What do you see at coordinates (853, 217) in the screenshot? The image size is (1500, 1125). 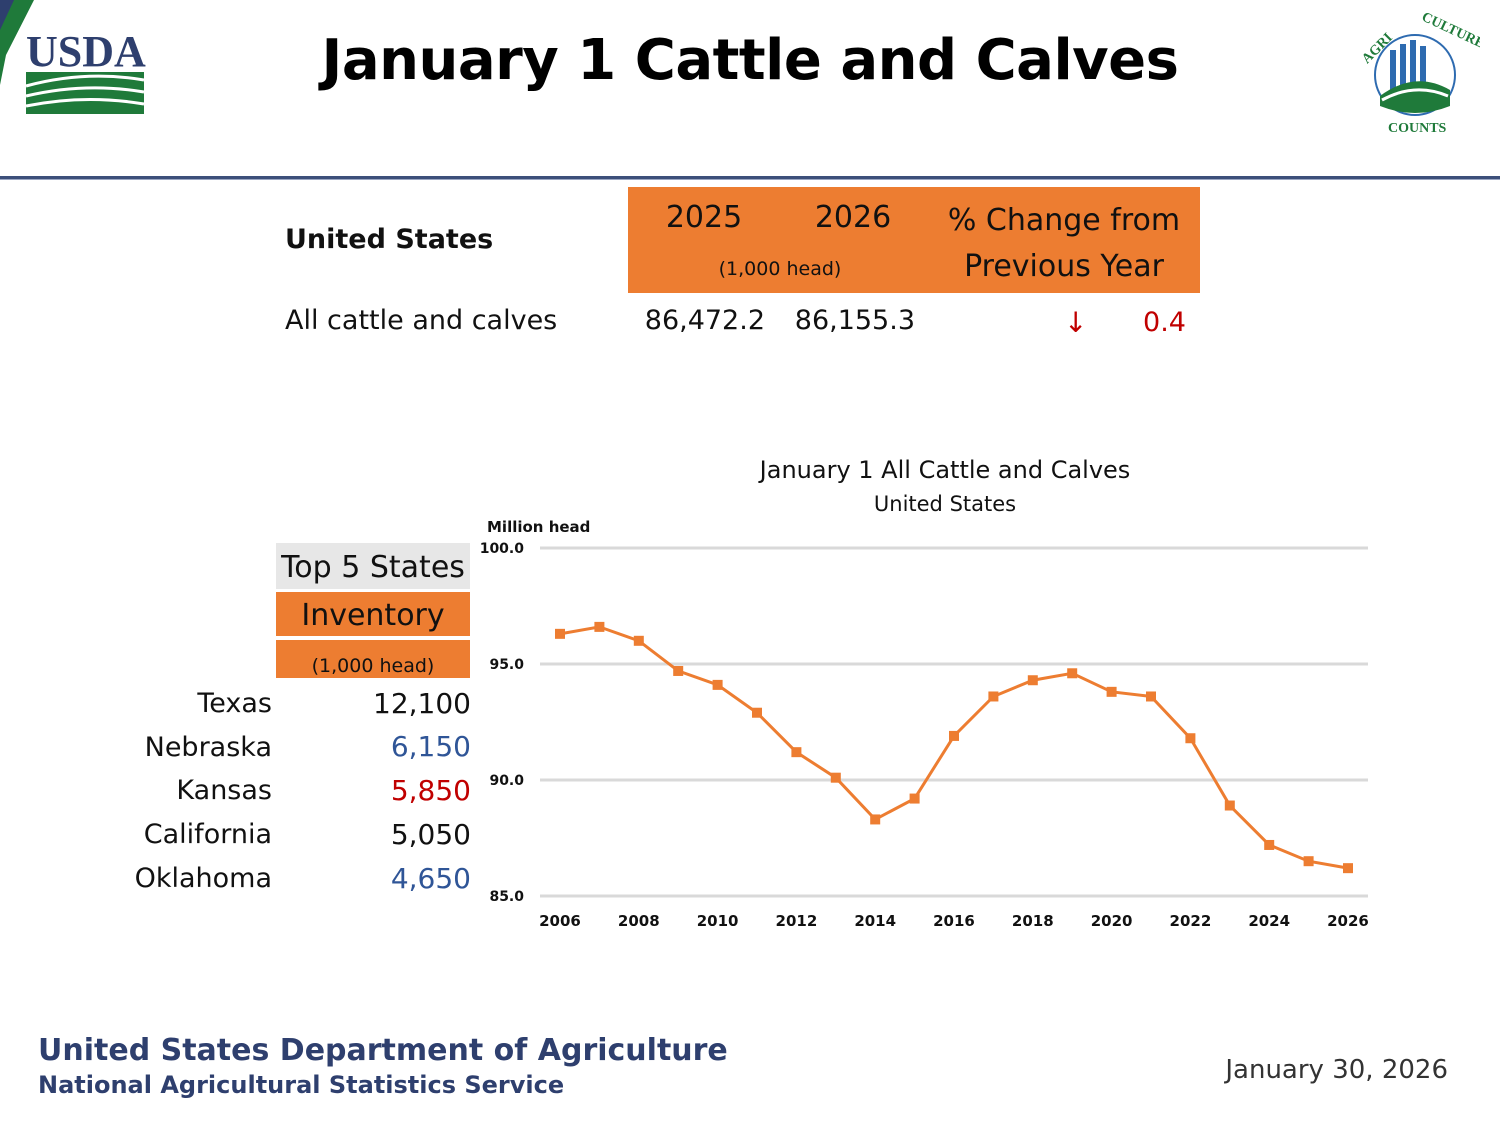 I see `summary-header-2026: 2026` at bounding box center [853, 217].